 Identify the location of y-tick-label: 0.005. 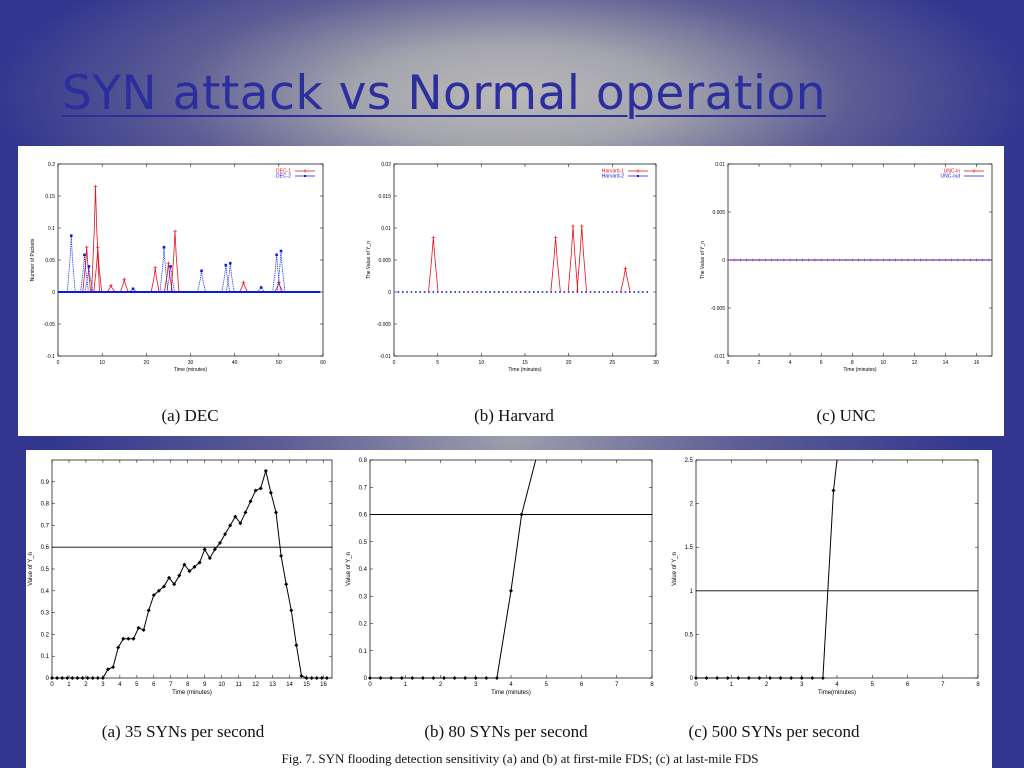
(718, 213).